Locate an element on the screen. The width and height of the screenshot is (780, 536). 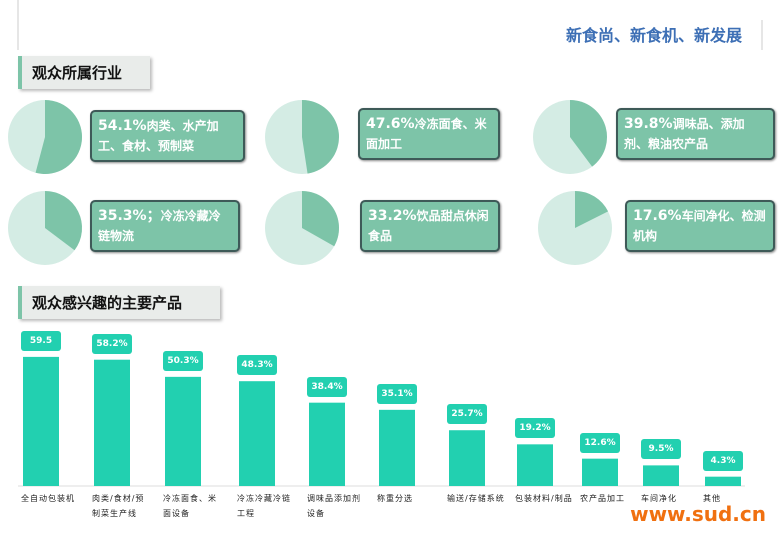
value-label: 9.5% is located at coordinates (661, 449).